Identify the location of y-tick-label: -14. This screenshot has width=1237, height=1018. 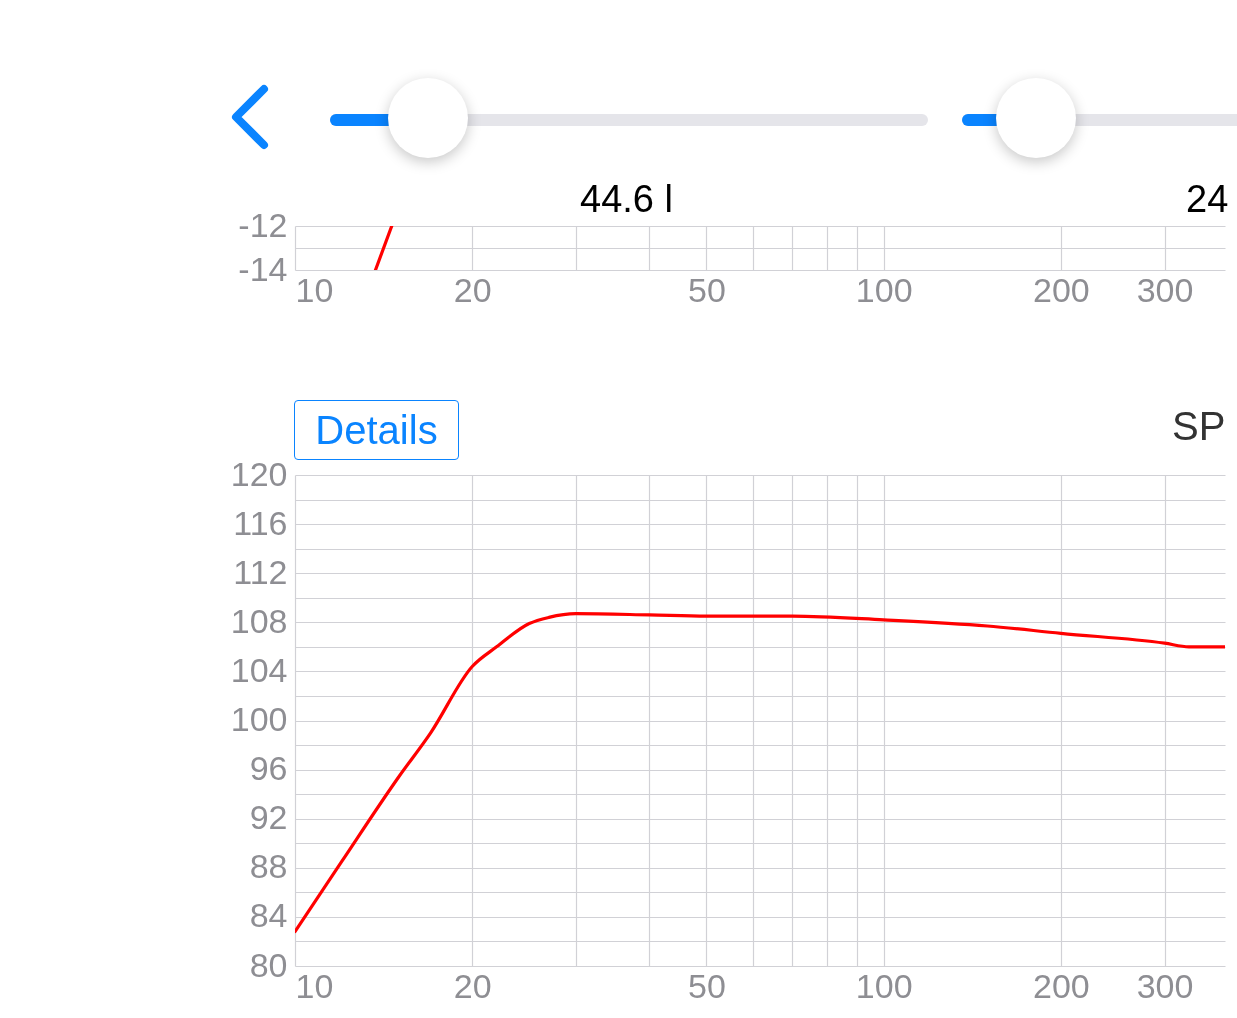
(263, 268).